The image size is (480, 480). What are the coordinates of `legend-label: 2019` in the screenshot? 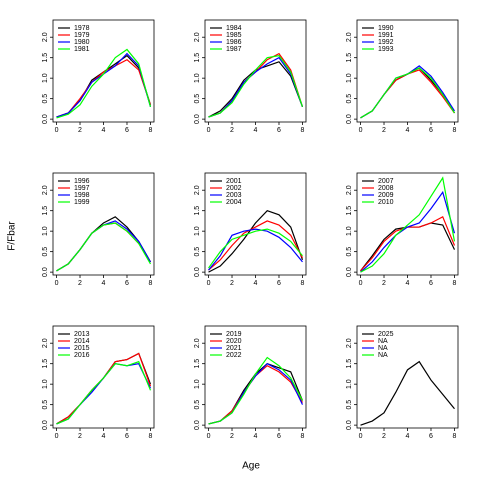 It's located at (234, 334).